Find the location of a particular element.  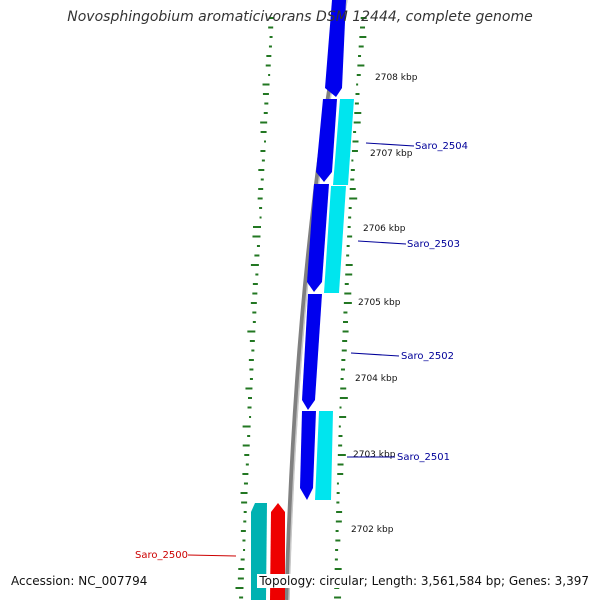

tick-label: 2708 kbp is located at coordinates (396, 78).